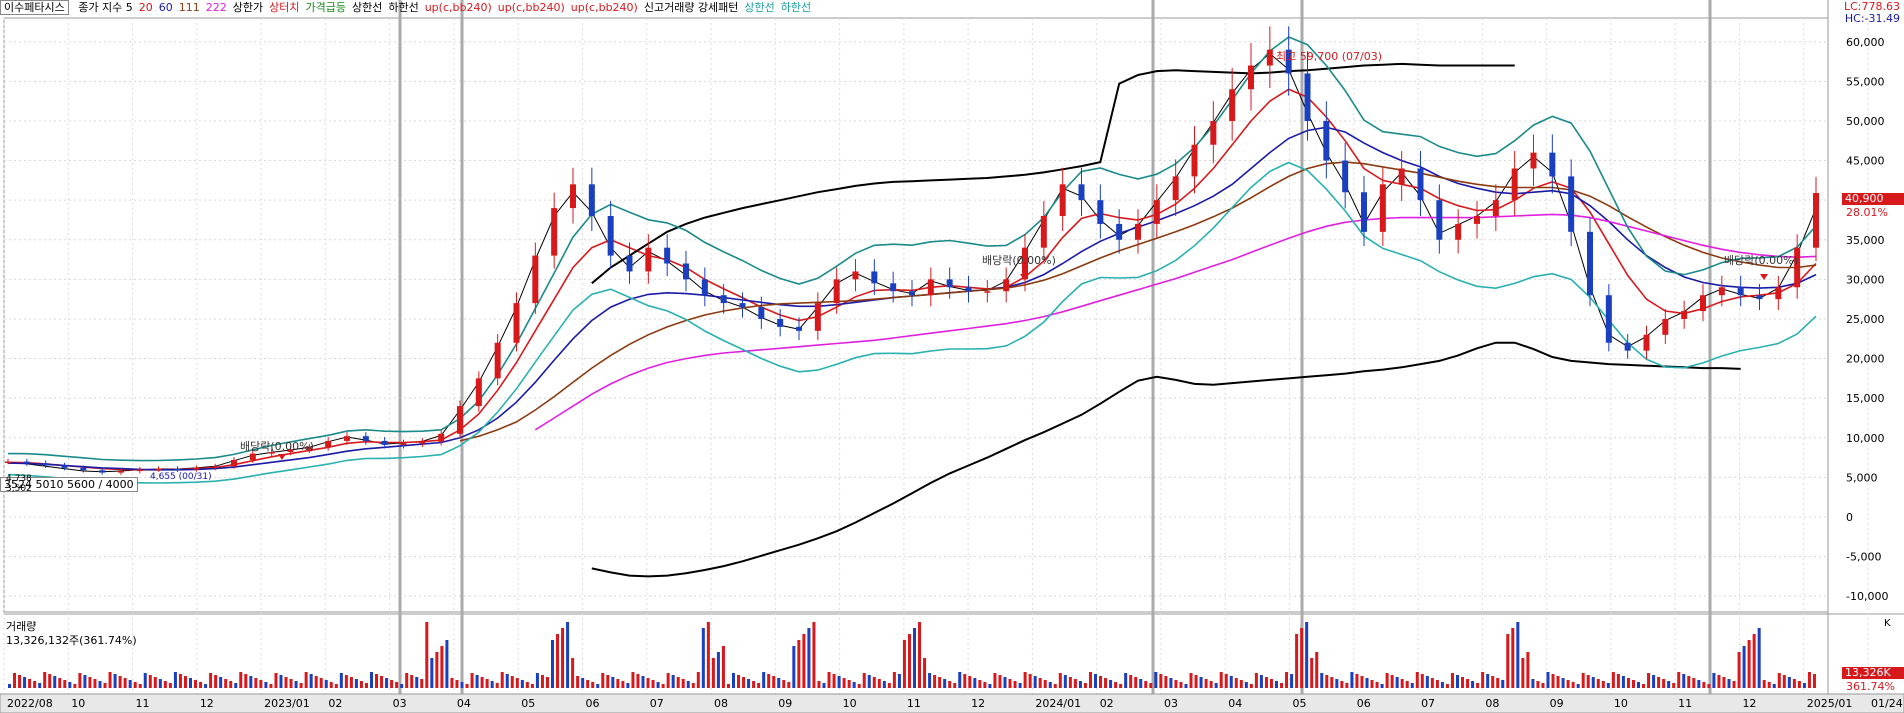  What do you see at coordinates (1887, 703) in the screenshot?
I see `x-tick-label: 01/24` at bounding box center [1887, 703].